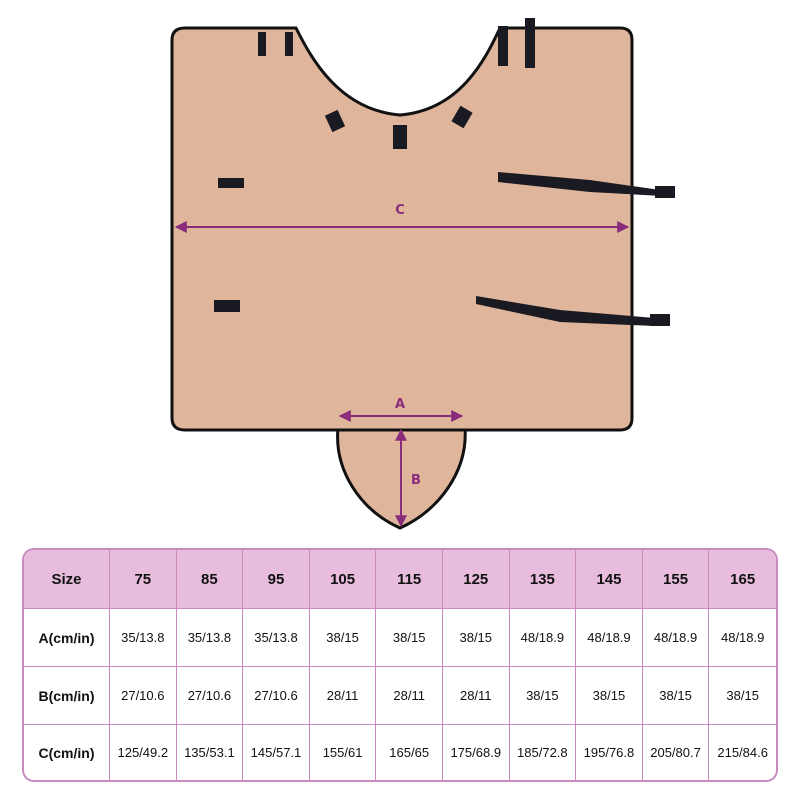  Describe the element at coordinates (400, 404) in the screenshot. I see `dimension-a-label: A` at that location.